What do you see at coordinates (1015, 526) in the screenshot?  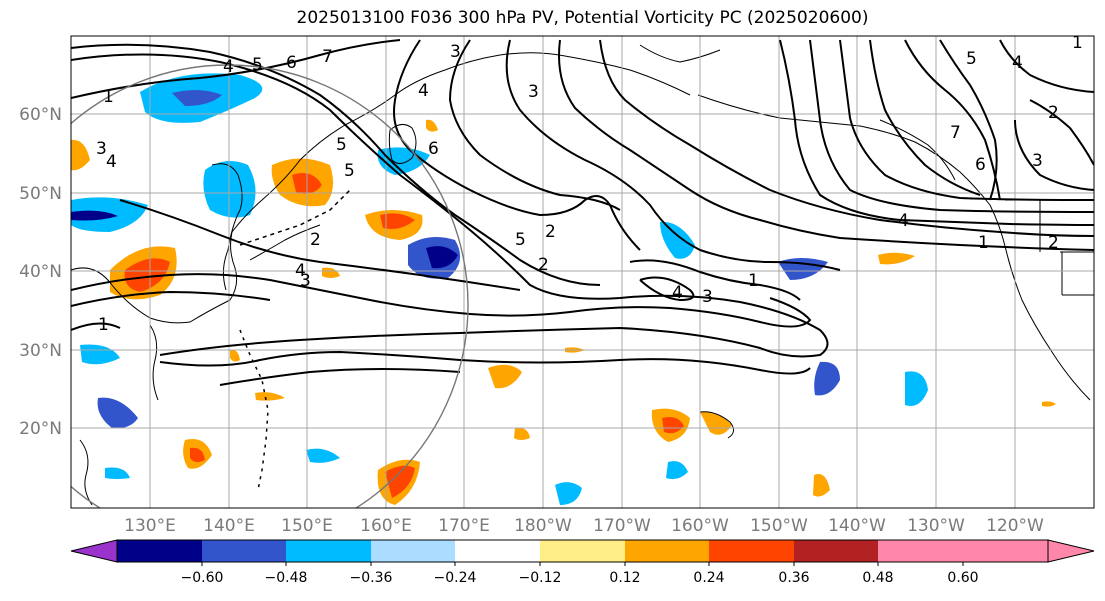 I see `longitude-label: 120°W` at bounding box center [1015, 526].